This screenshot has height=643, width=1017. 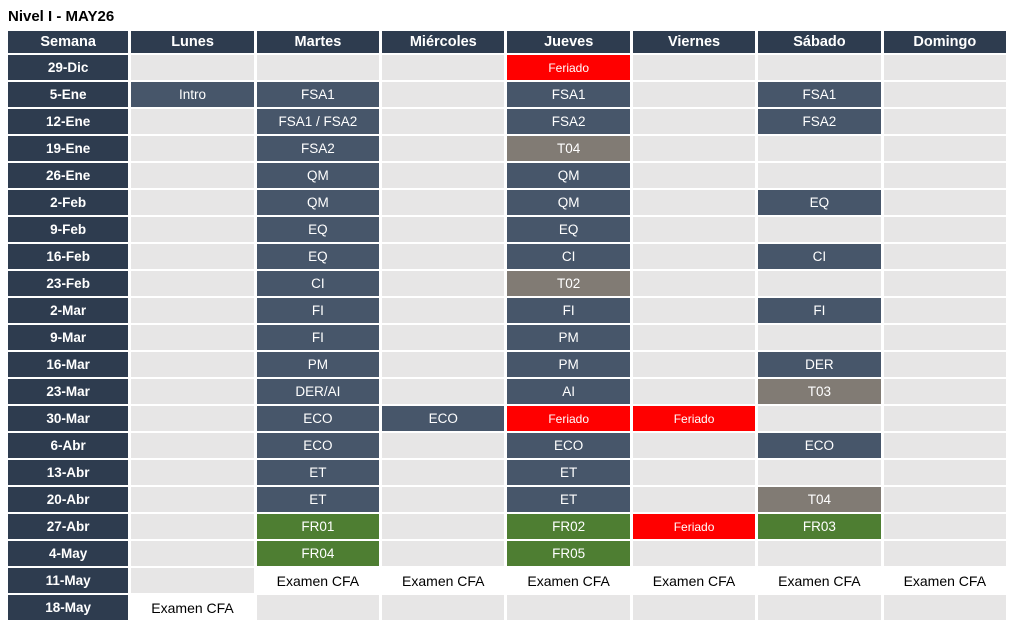 What do you see at coordinates (68, 121) in the screenshot?
I see `week-cell: 12-Ene` at bounding box center [68, 121].